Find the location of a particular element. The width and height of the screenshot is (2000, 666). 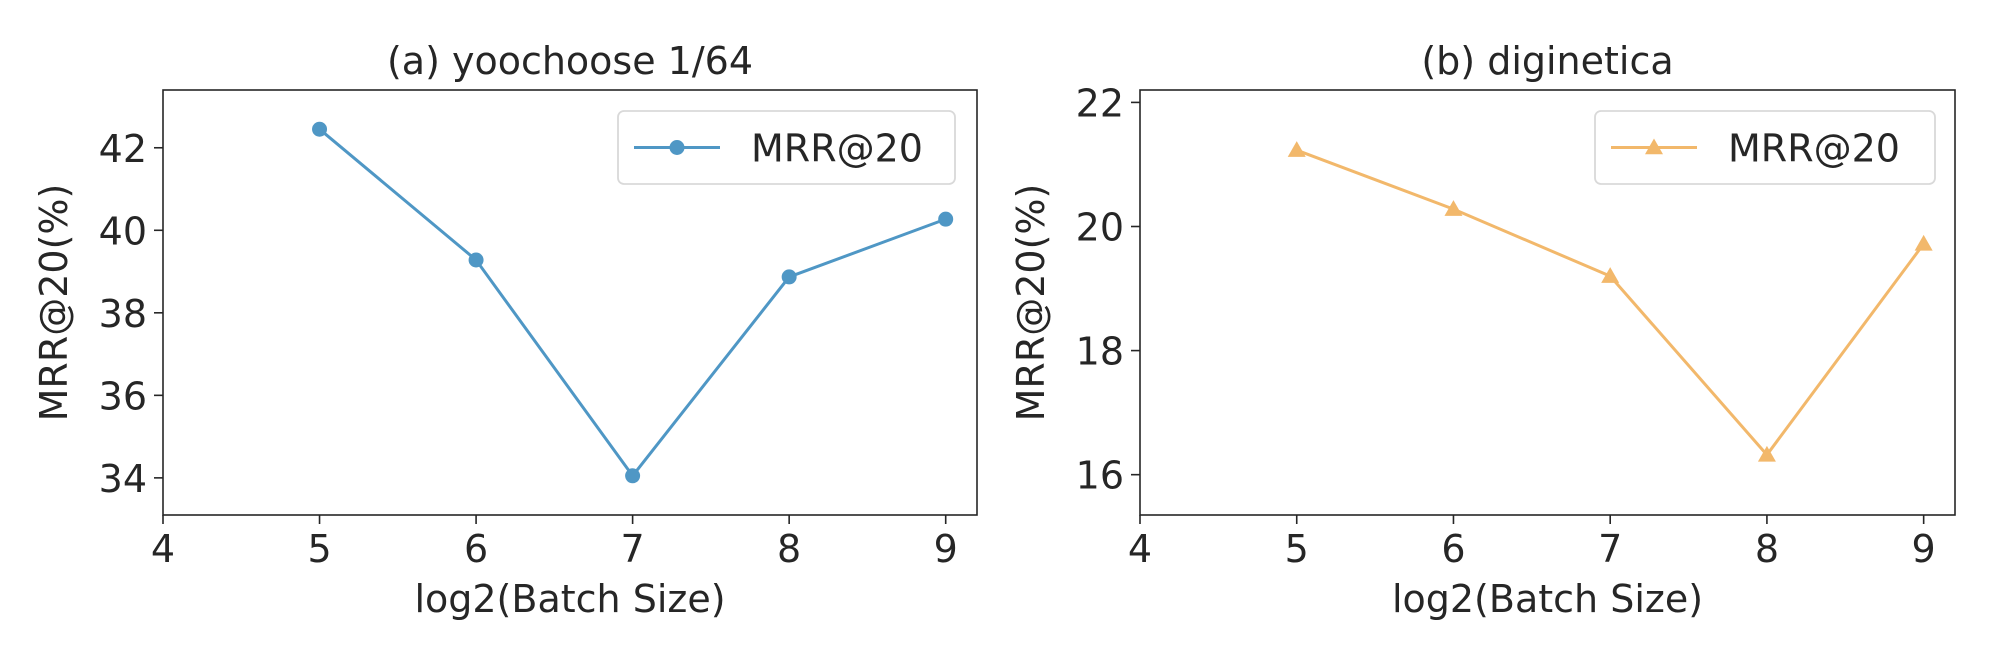

y-tick-label: 22 is located at coordinates (1100, 103).